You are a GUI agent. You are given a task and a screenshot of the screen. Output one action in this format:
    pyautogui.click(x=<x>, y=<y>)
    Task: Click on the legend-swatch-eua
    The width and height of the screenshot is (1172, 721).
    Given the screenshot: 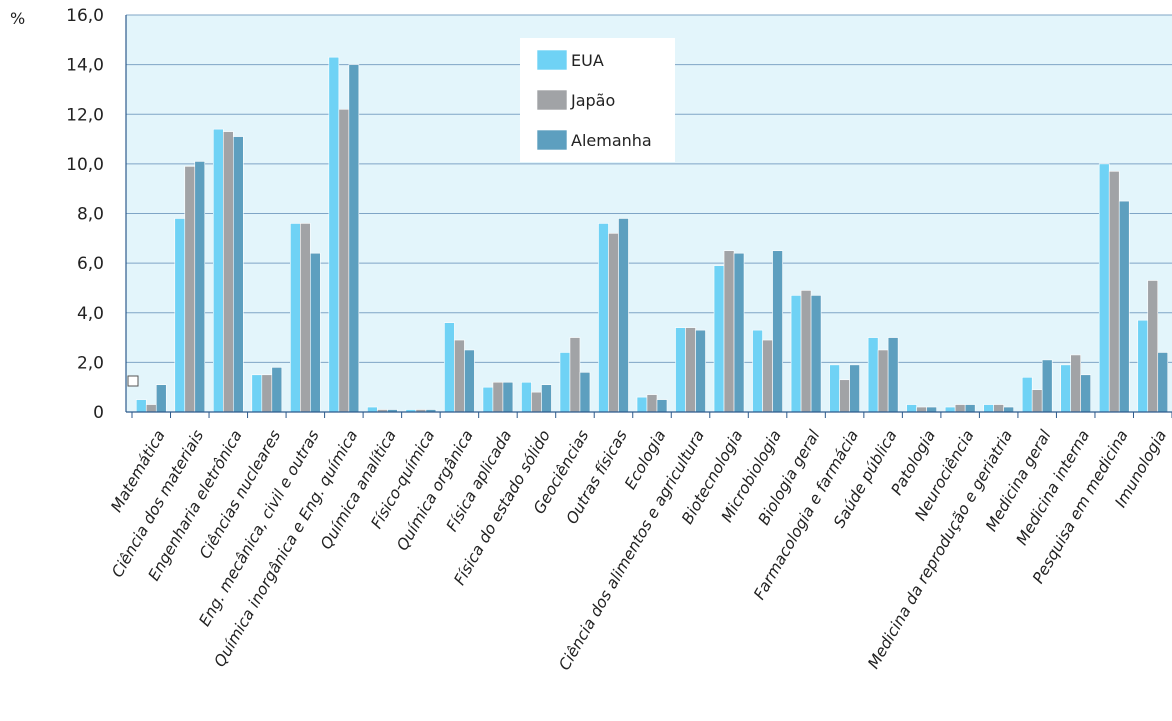 What is the action you would take?
    pyautogui.click(x=552, y=60)
    